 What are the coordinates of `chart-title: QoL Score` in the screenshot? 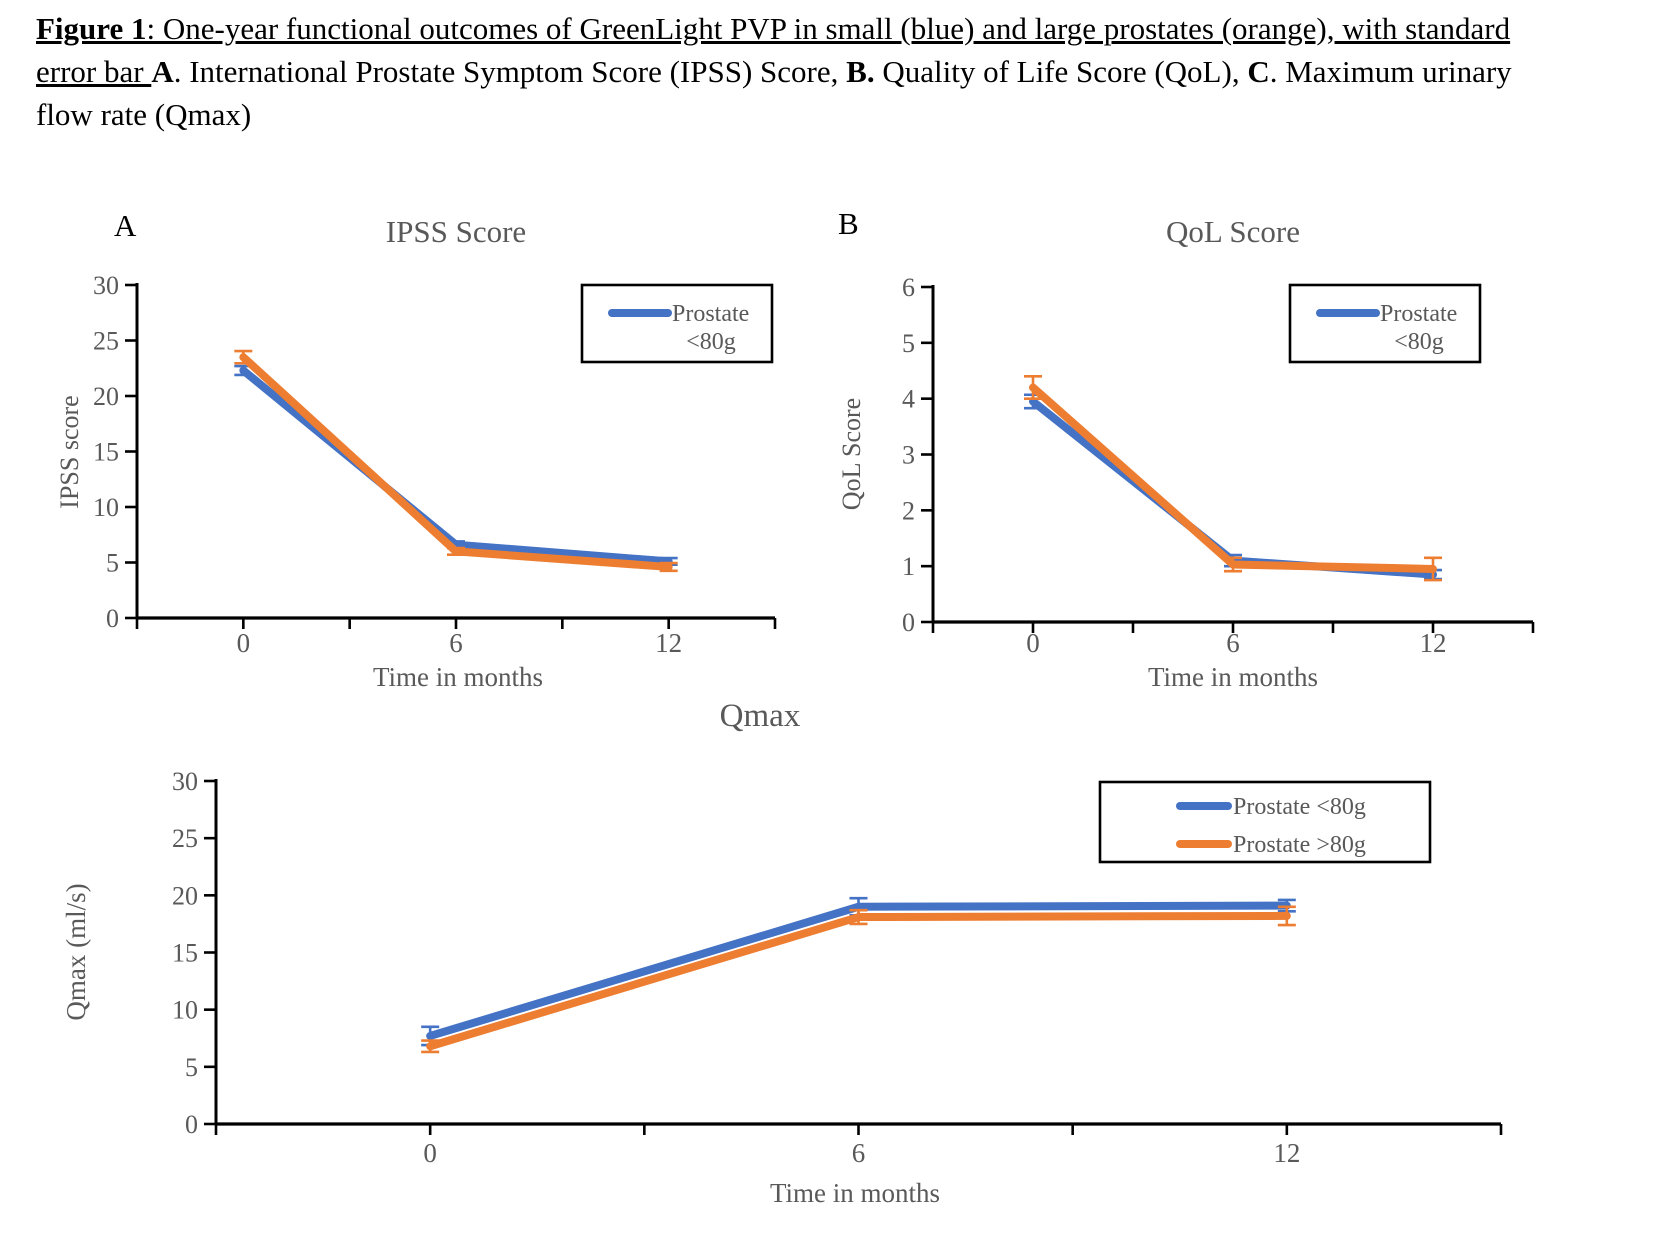 It's located at (1233, 231).